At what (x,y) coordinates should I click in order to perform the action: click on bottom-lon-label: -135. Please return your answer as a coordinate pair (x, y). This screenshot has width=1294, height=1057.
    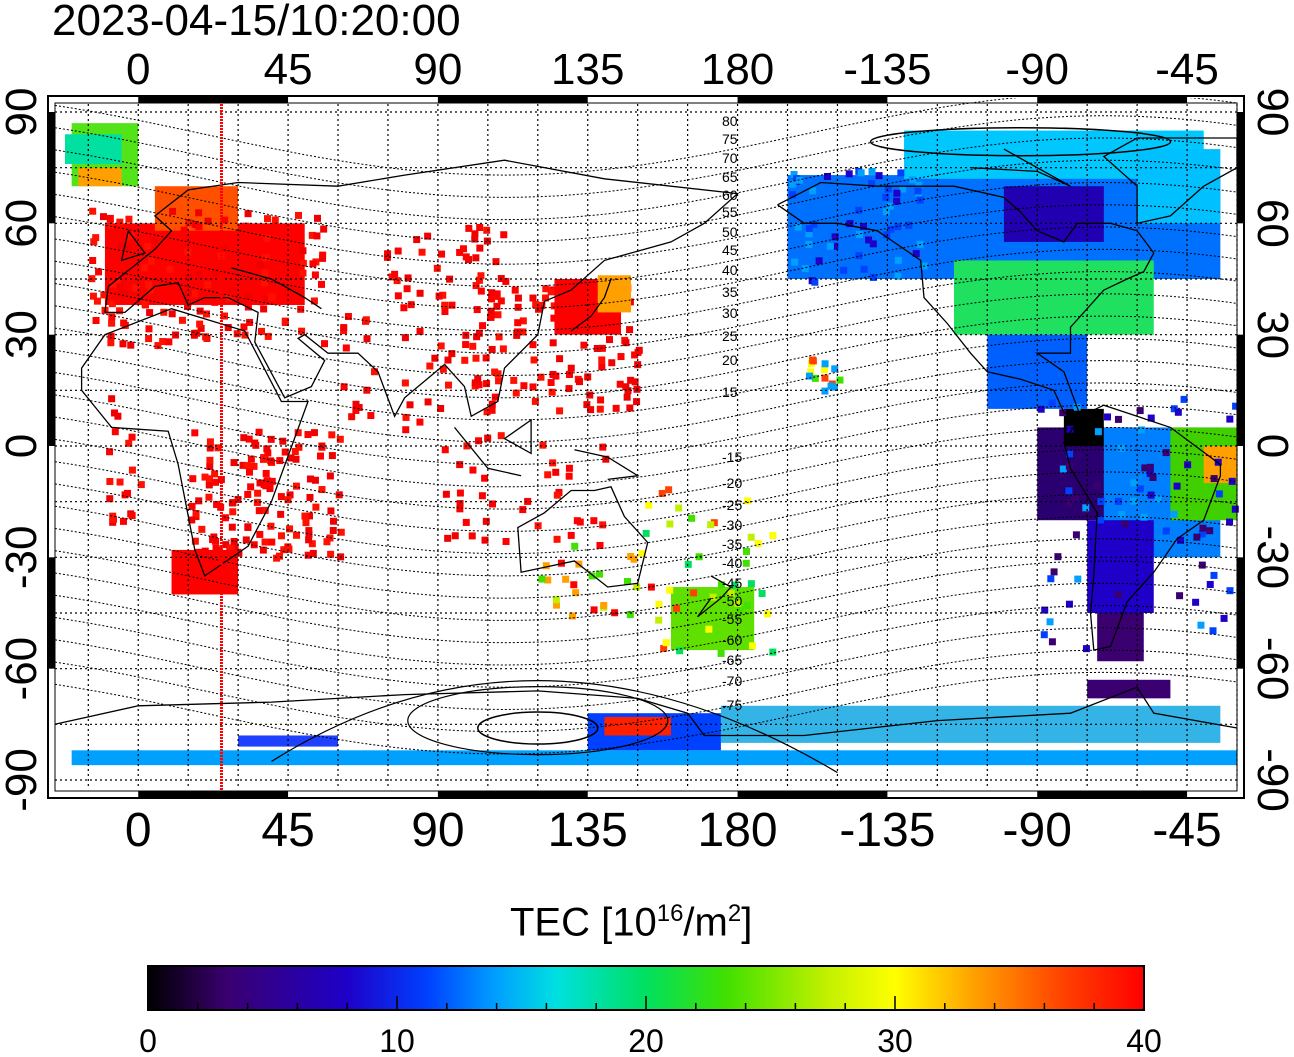
    Looking at the image, I should click on (887, 830).